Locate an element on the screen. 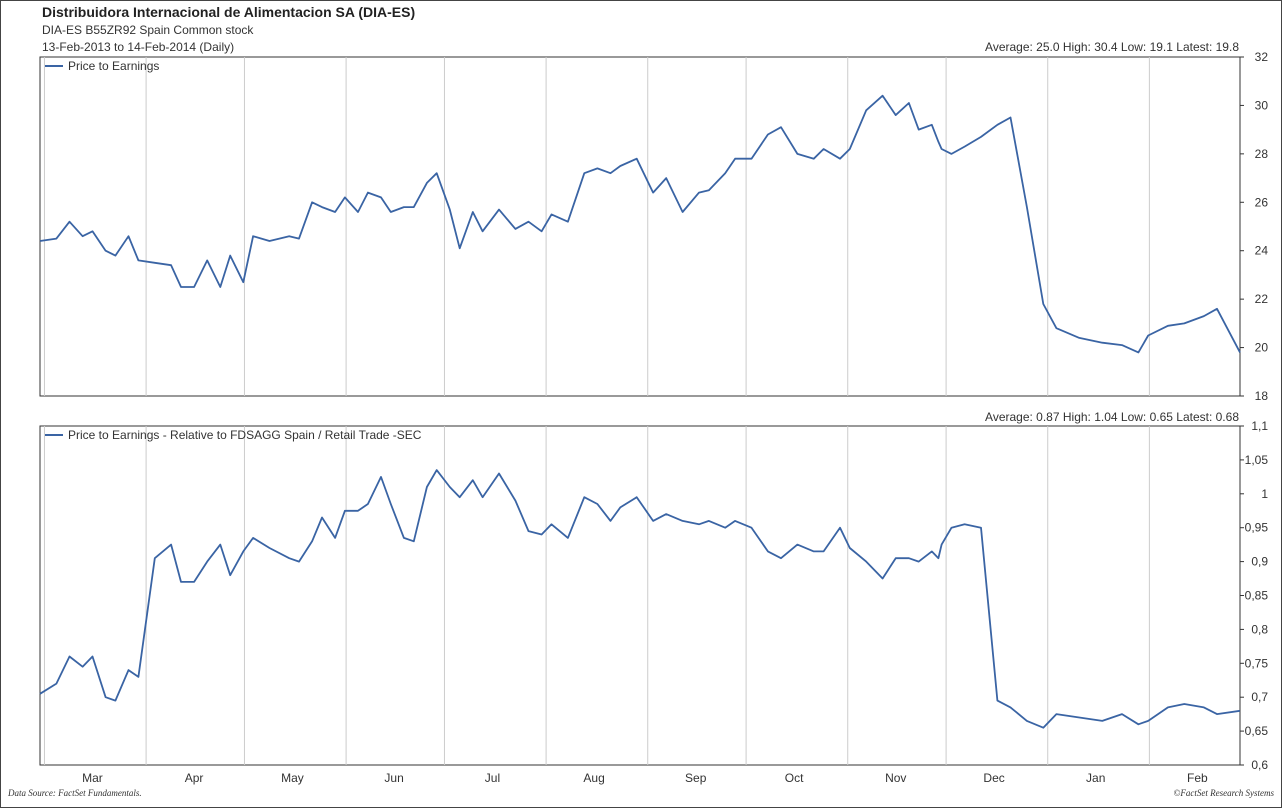 The width and height of the screenshot is (1282, 808). x-tick-label: Sep is located at coordinates (696, 778).